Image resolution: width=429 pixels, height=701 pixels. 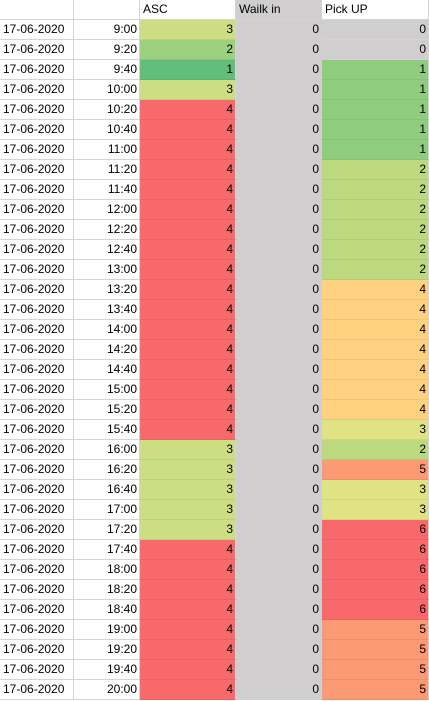 What do you see at coordinates (107, 190) in the screenshot?
I see `time-cell: 11:40` at bounding box center [107, 190].